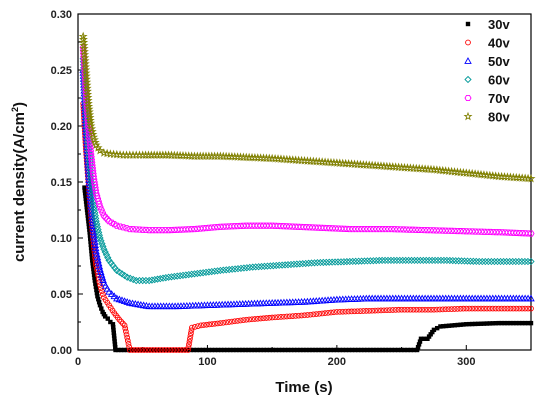  I want to click on x-tick-label: 300, so click(466, 362).